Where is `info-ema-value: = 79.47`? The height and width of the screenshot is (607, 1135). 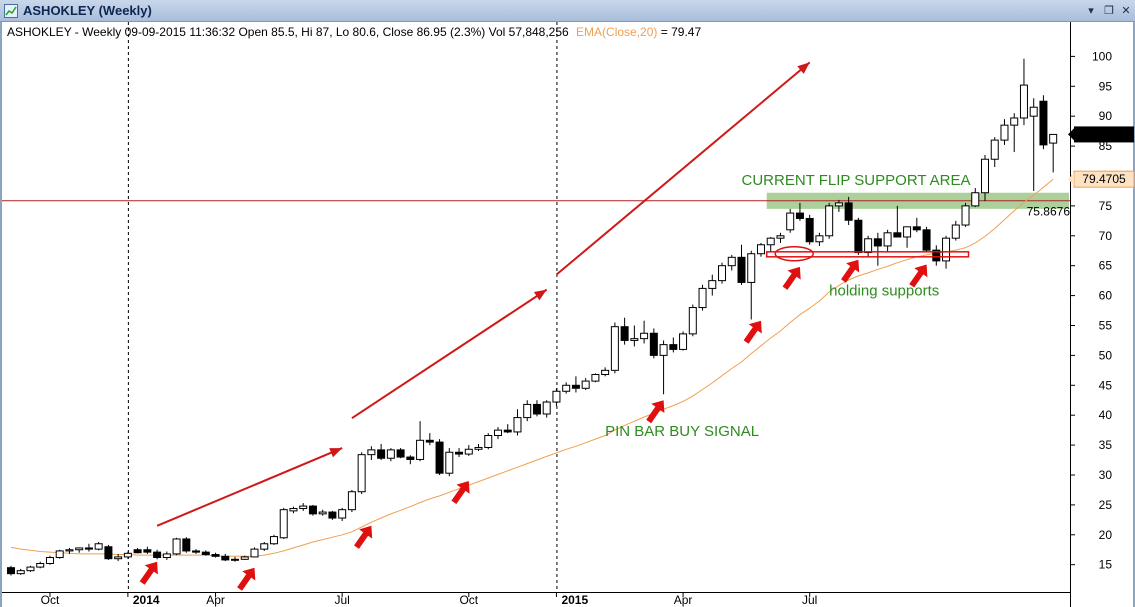 info-ema-value: = 79.47 is located at coordinates (681, 32).